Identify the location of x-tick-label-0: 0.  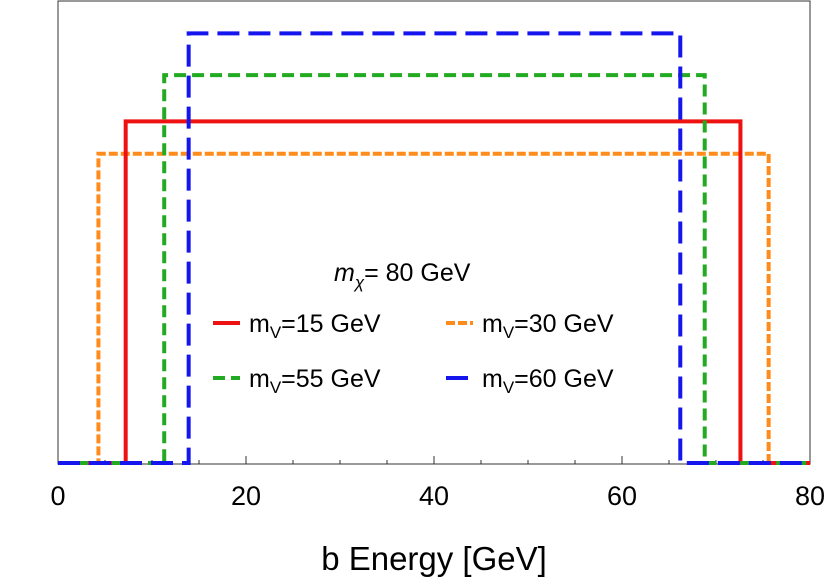
(57, 496).